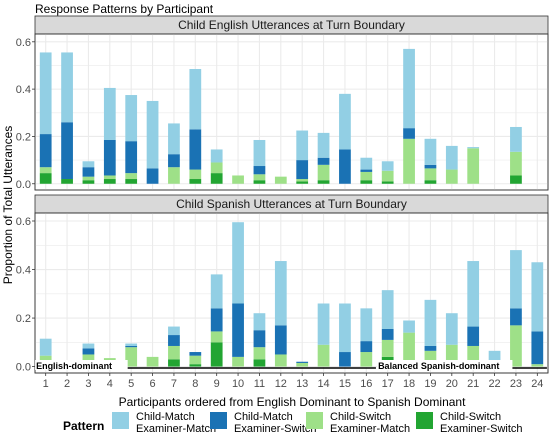  Describe the element at coordinates (124, 9) in the screenshot. I see `chart-title: Response Patterns by Participant` at that location.